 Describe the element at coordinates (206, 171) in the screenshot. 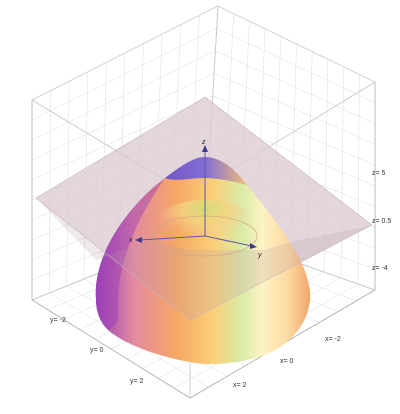

I see `surface-top-tint` at that location.